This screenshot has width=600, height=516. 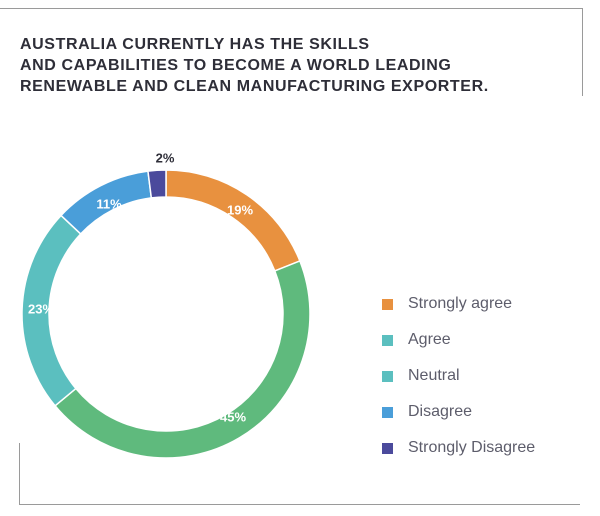 I want to click on frame-left-border, so click(x=19, y=474).